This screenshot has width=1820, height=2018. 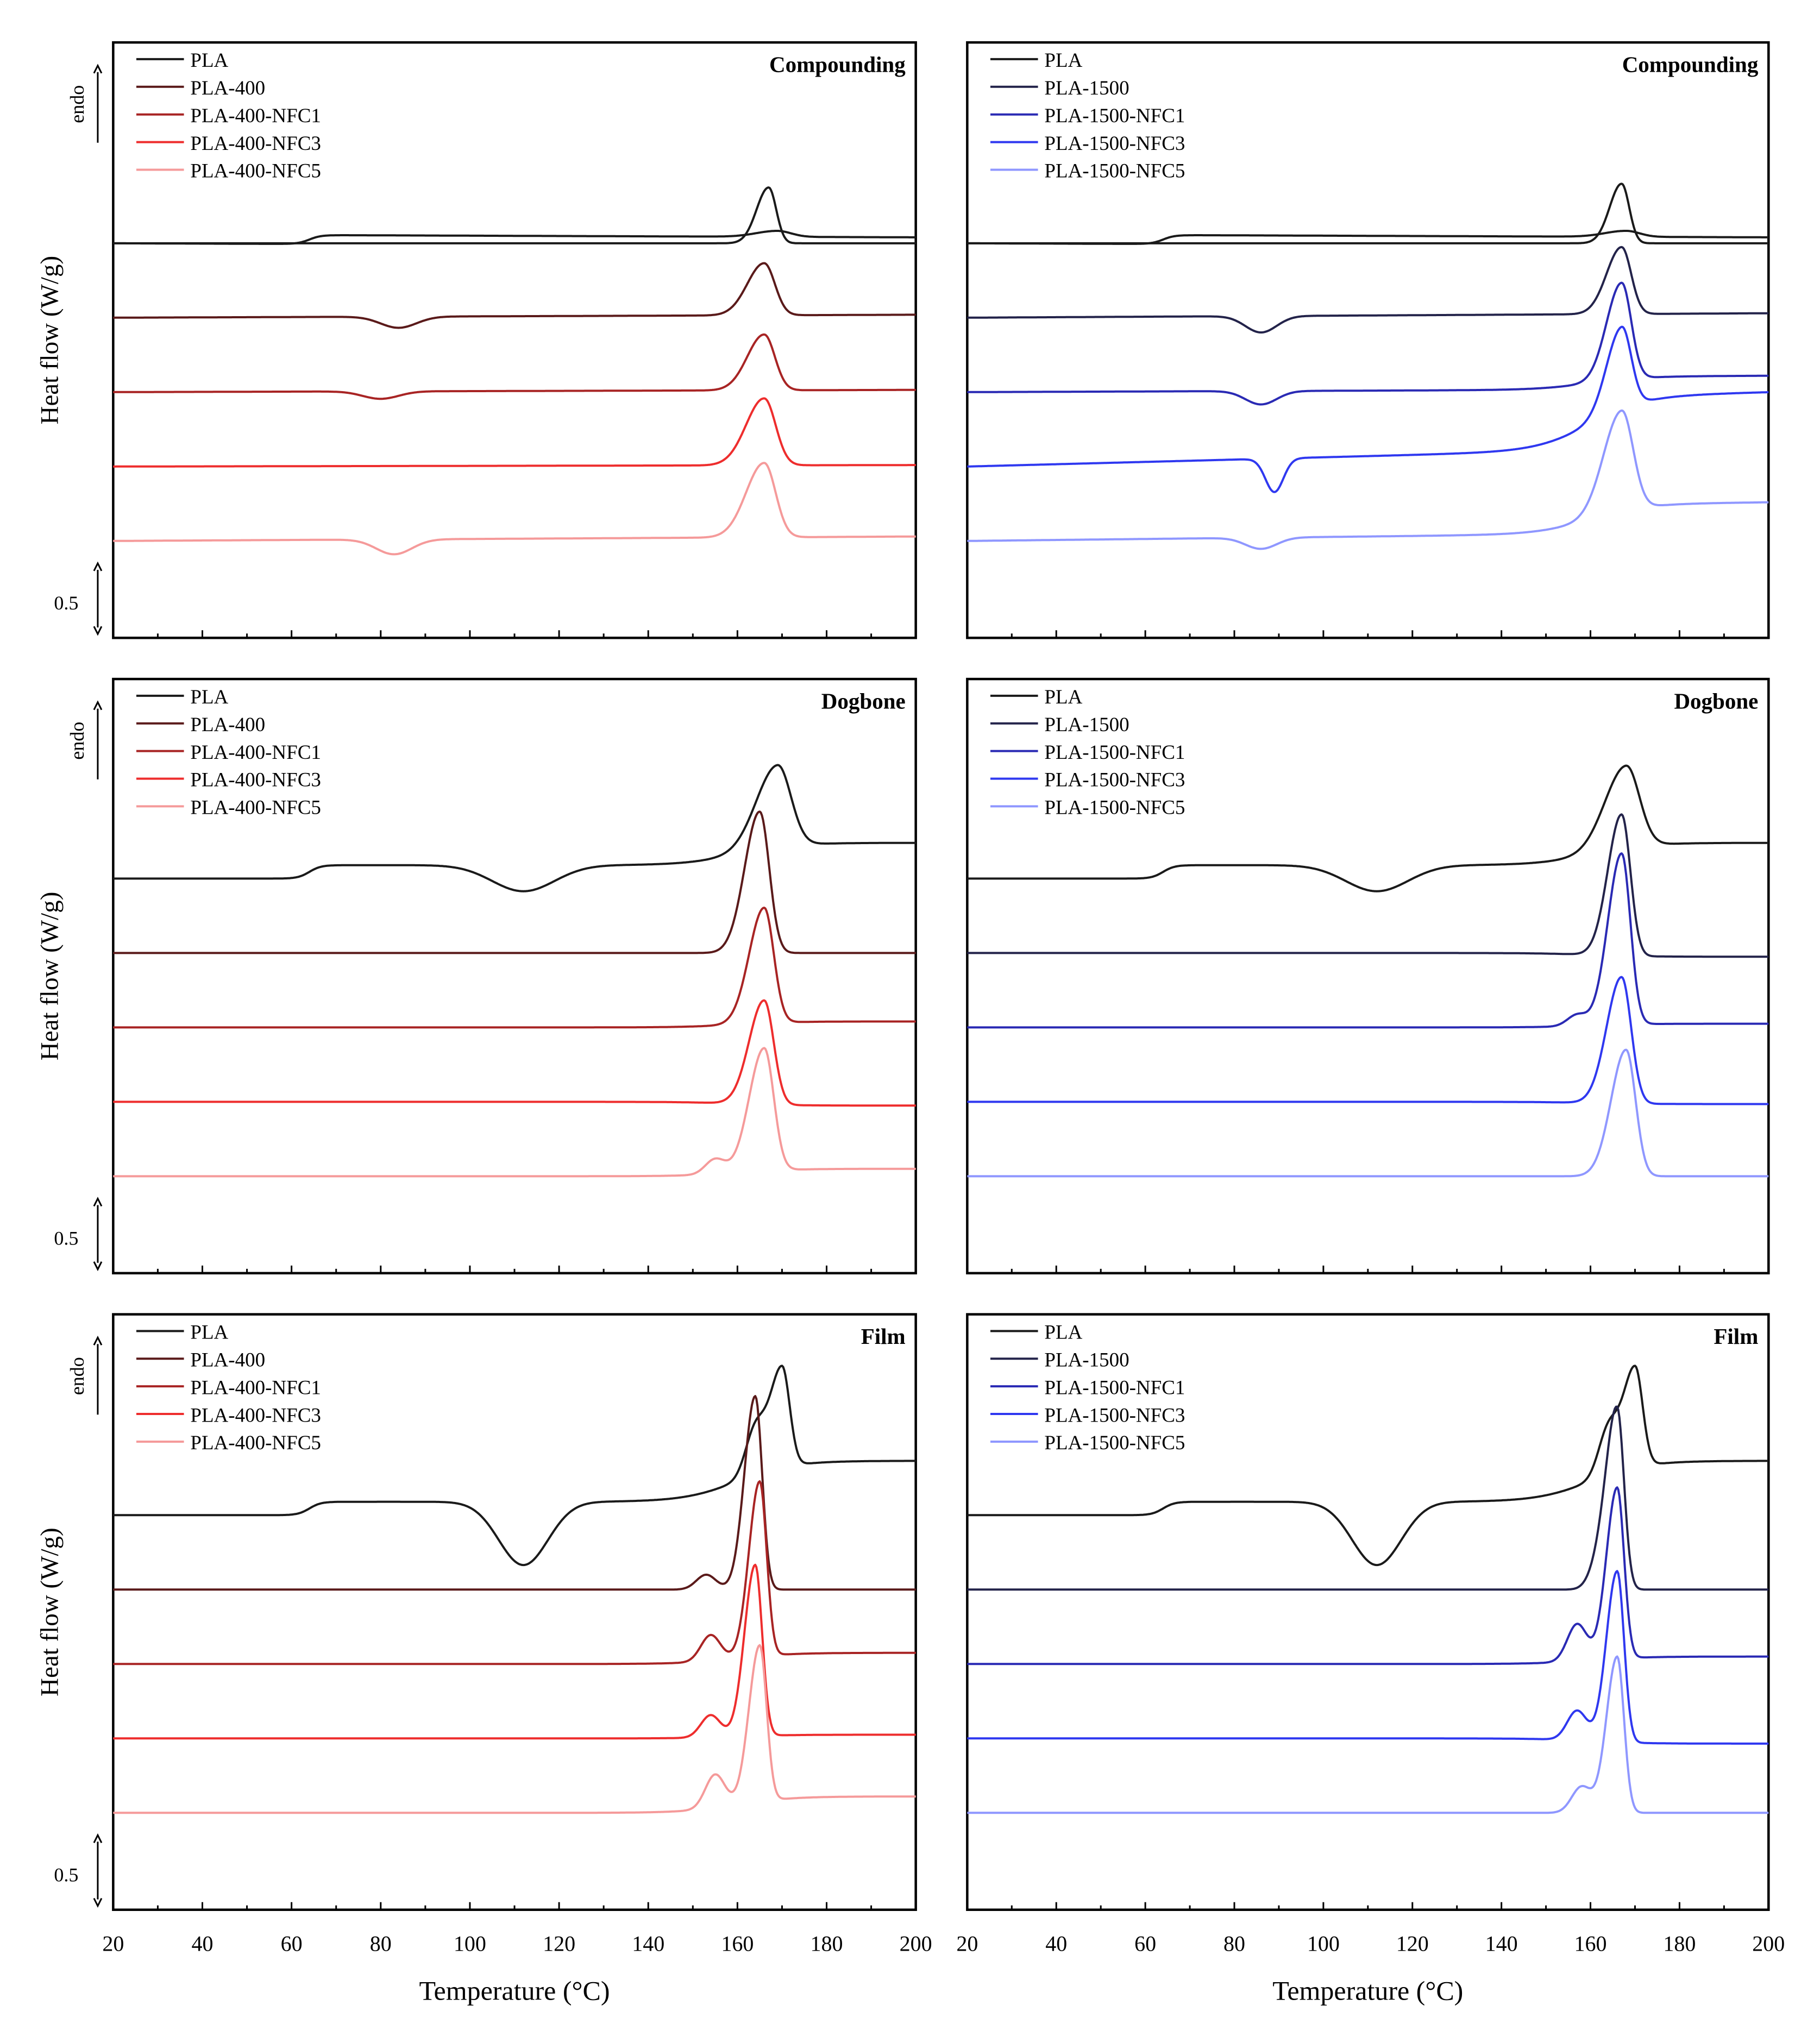 I want to click on dsc-curve-pla-1500-nfc3, so click(x=1368, y=409).